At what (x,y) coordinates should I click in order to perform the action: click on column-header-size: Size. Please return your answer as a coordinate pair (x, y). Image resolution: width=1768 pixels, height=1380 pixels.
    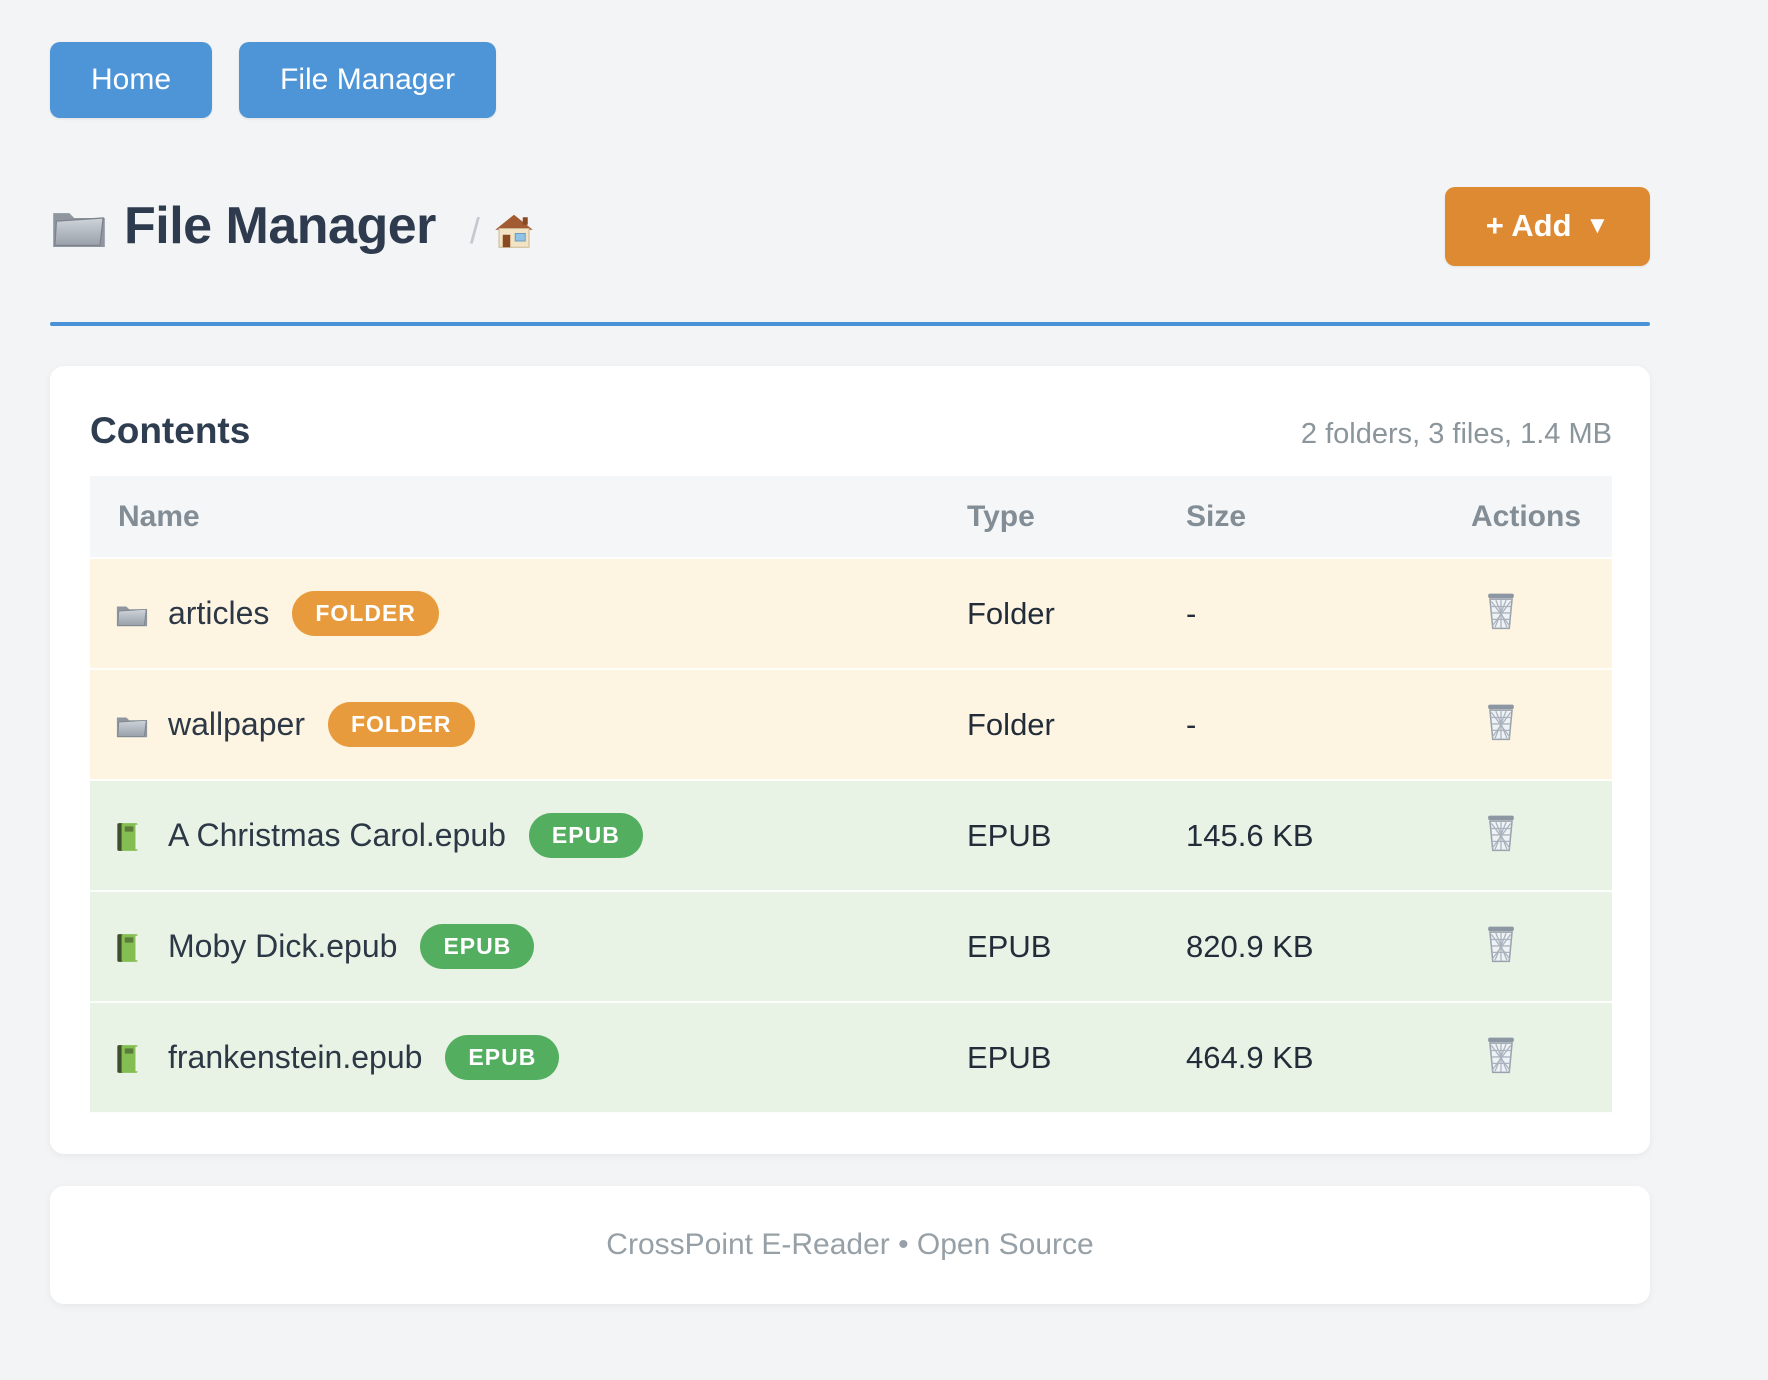
    Looking at the image, I should click on (1216, 516).